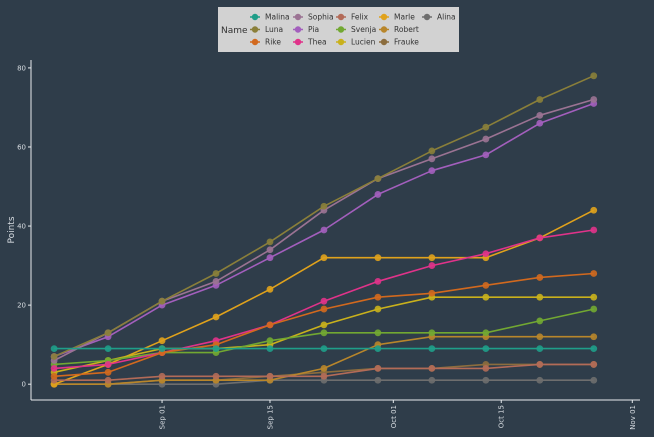 This screenshot has width=654, height=437. I want to click on legend-item-alina: Alina, so click(439, 17).